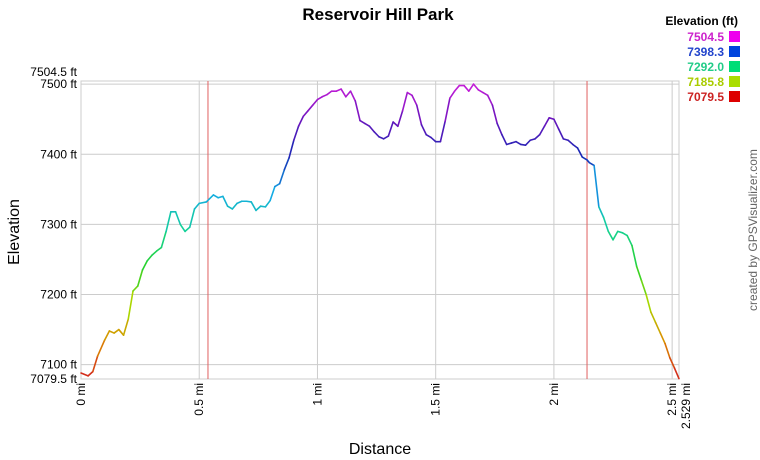 The image size is (760, 460). I want to click on chart-title: Reservoir Hill Park, so click(378, 14).